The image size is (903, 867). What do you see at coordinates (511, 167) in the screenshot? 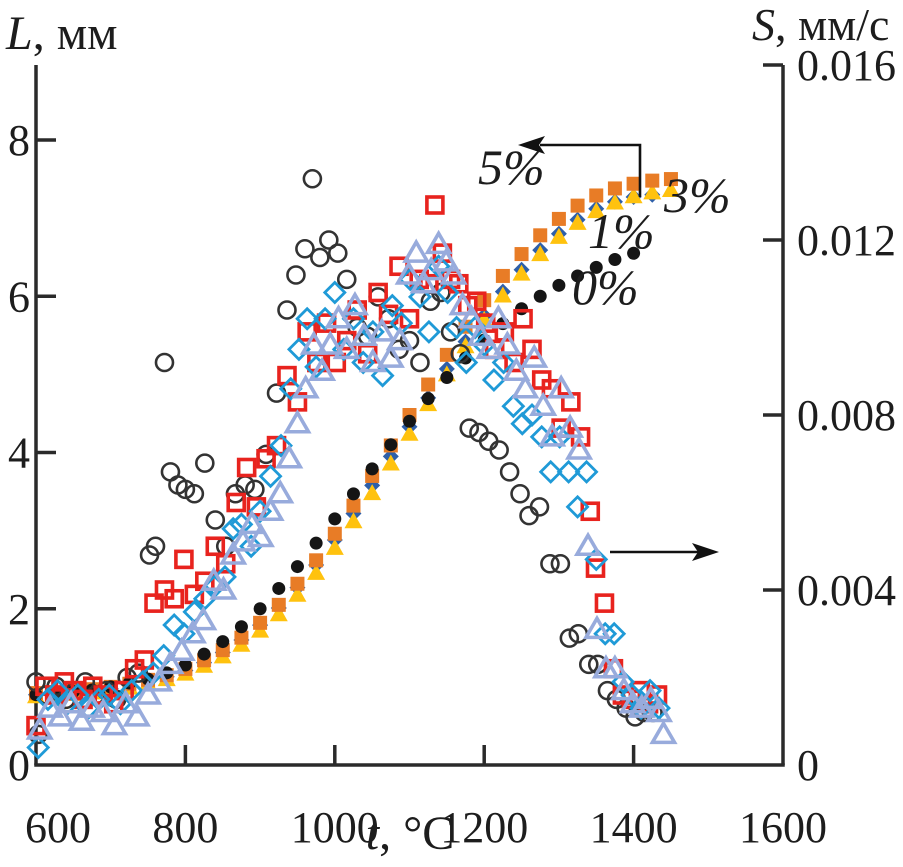
I see `curve-label-5pct: 5%` at bounding box center [511, 167].